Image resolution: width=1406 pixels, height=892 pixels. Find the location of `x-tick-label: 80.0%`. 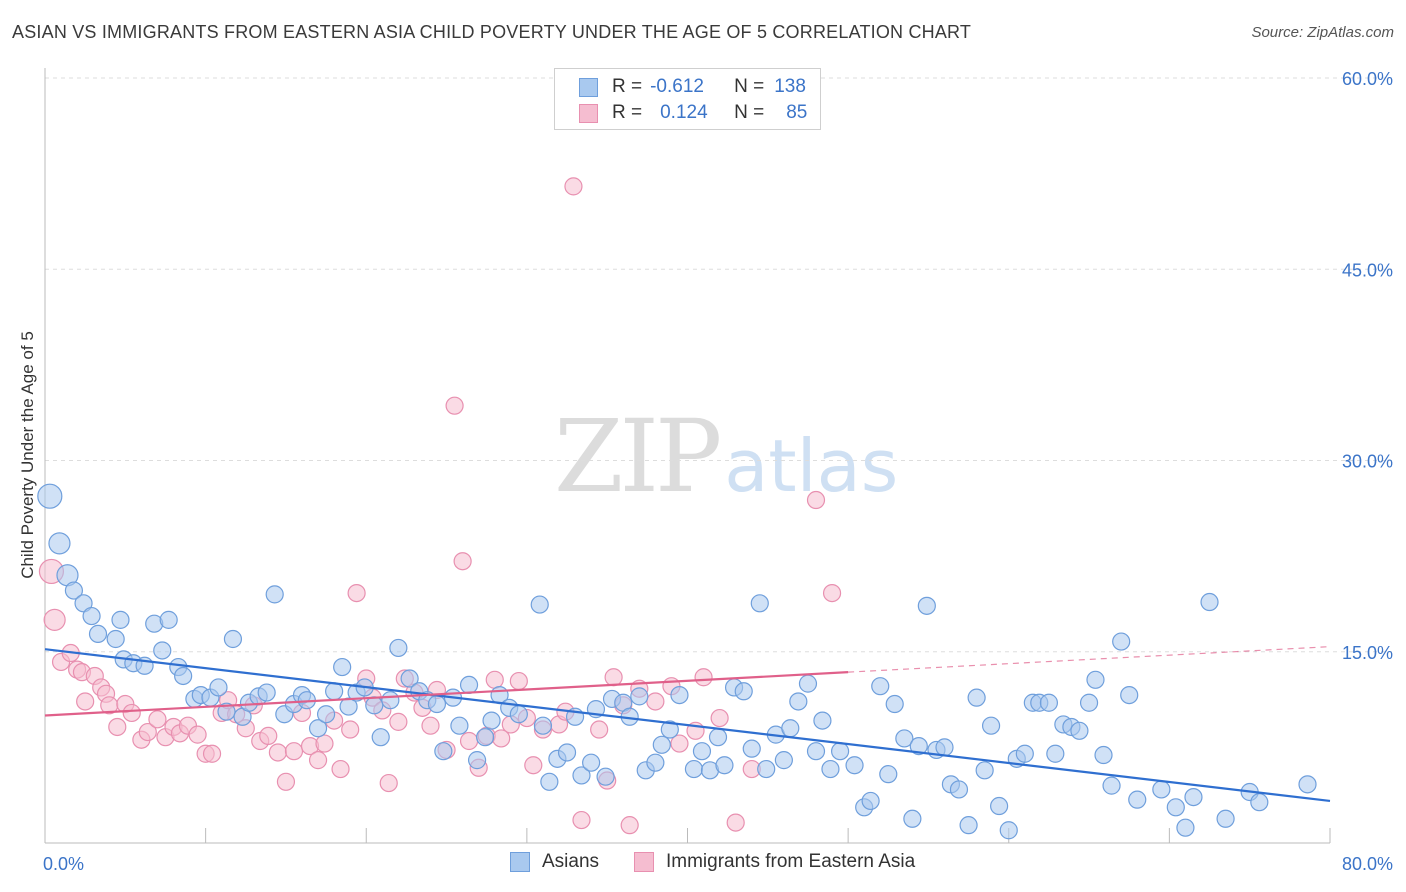

x-tick-label: 80.0% is located at coordinates (1367, 864).